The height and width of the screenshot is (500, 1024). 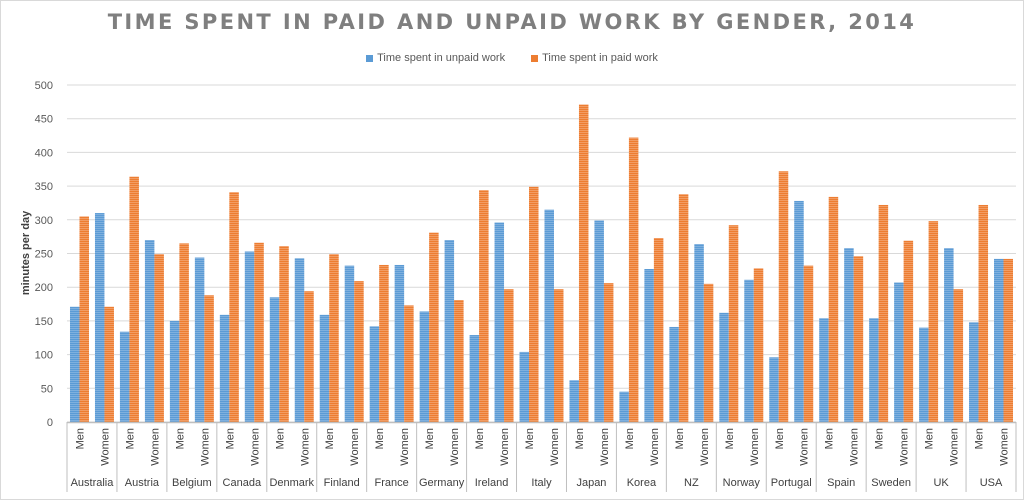 What do you see at coordinates (47, 389) in the screenshot?
I see `y-tick-label: 50` at bounding box center [47, 389].